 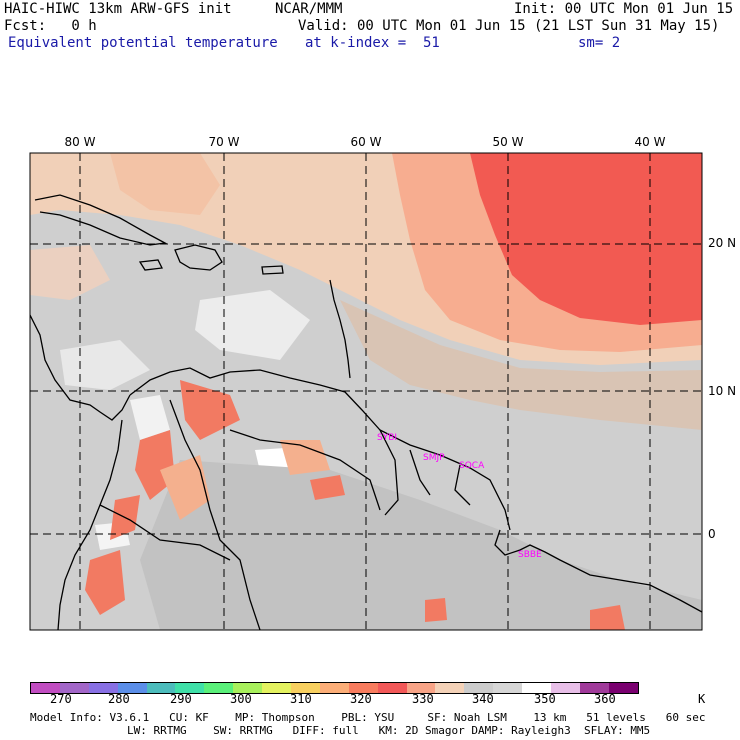 I want to click on colorbar-tick: 290, so click(x=181, y=699).